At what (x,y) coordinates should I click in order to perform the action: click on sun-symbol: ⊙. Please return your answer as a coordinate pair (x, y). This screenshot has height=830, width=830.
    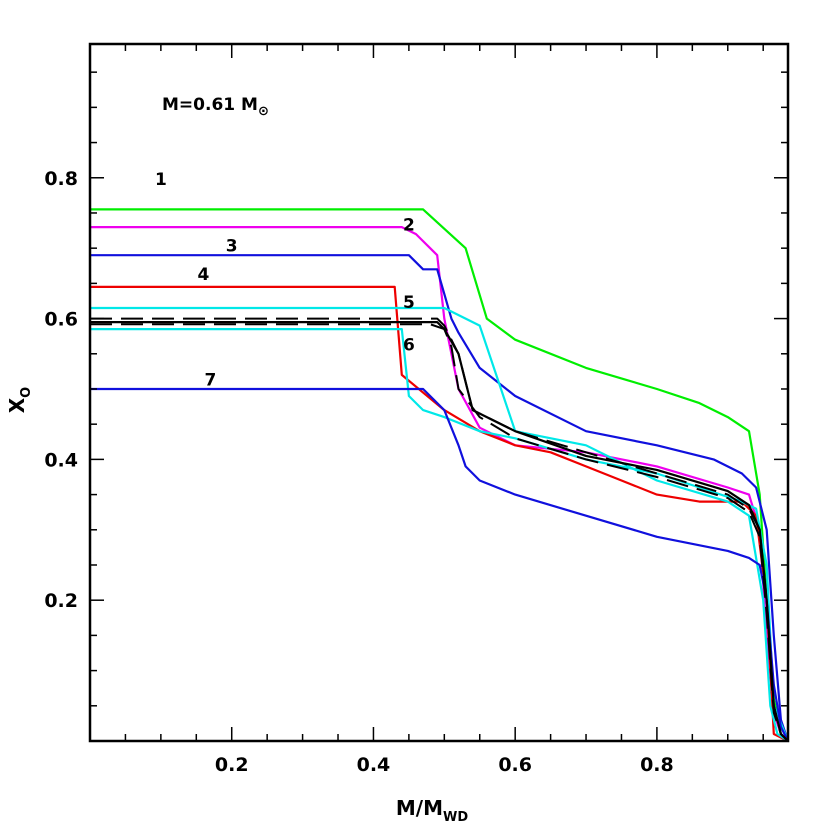
    Looking at the image, I should click on (263, 111).